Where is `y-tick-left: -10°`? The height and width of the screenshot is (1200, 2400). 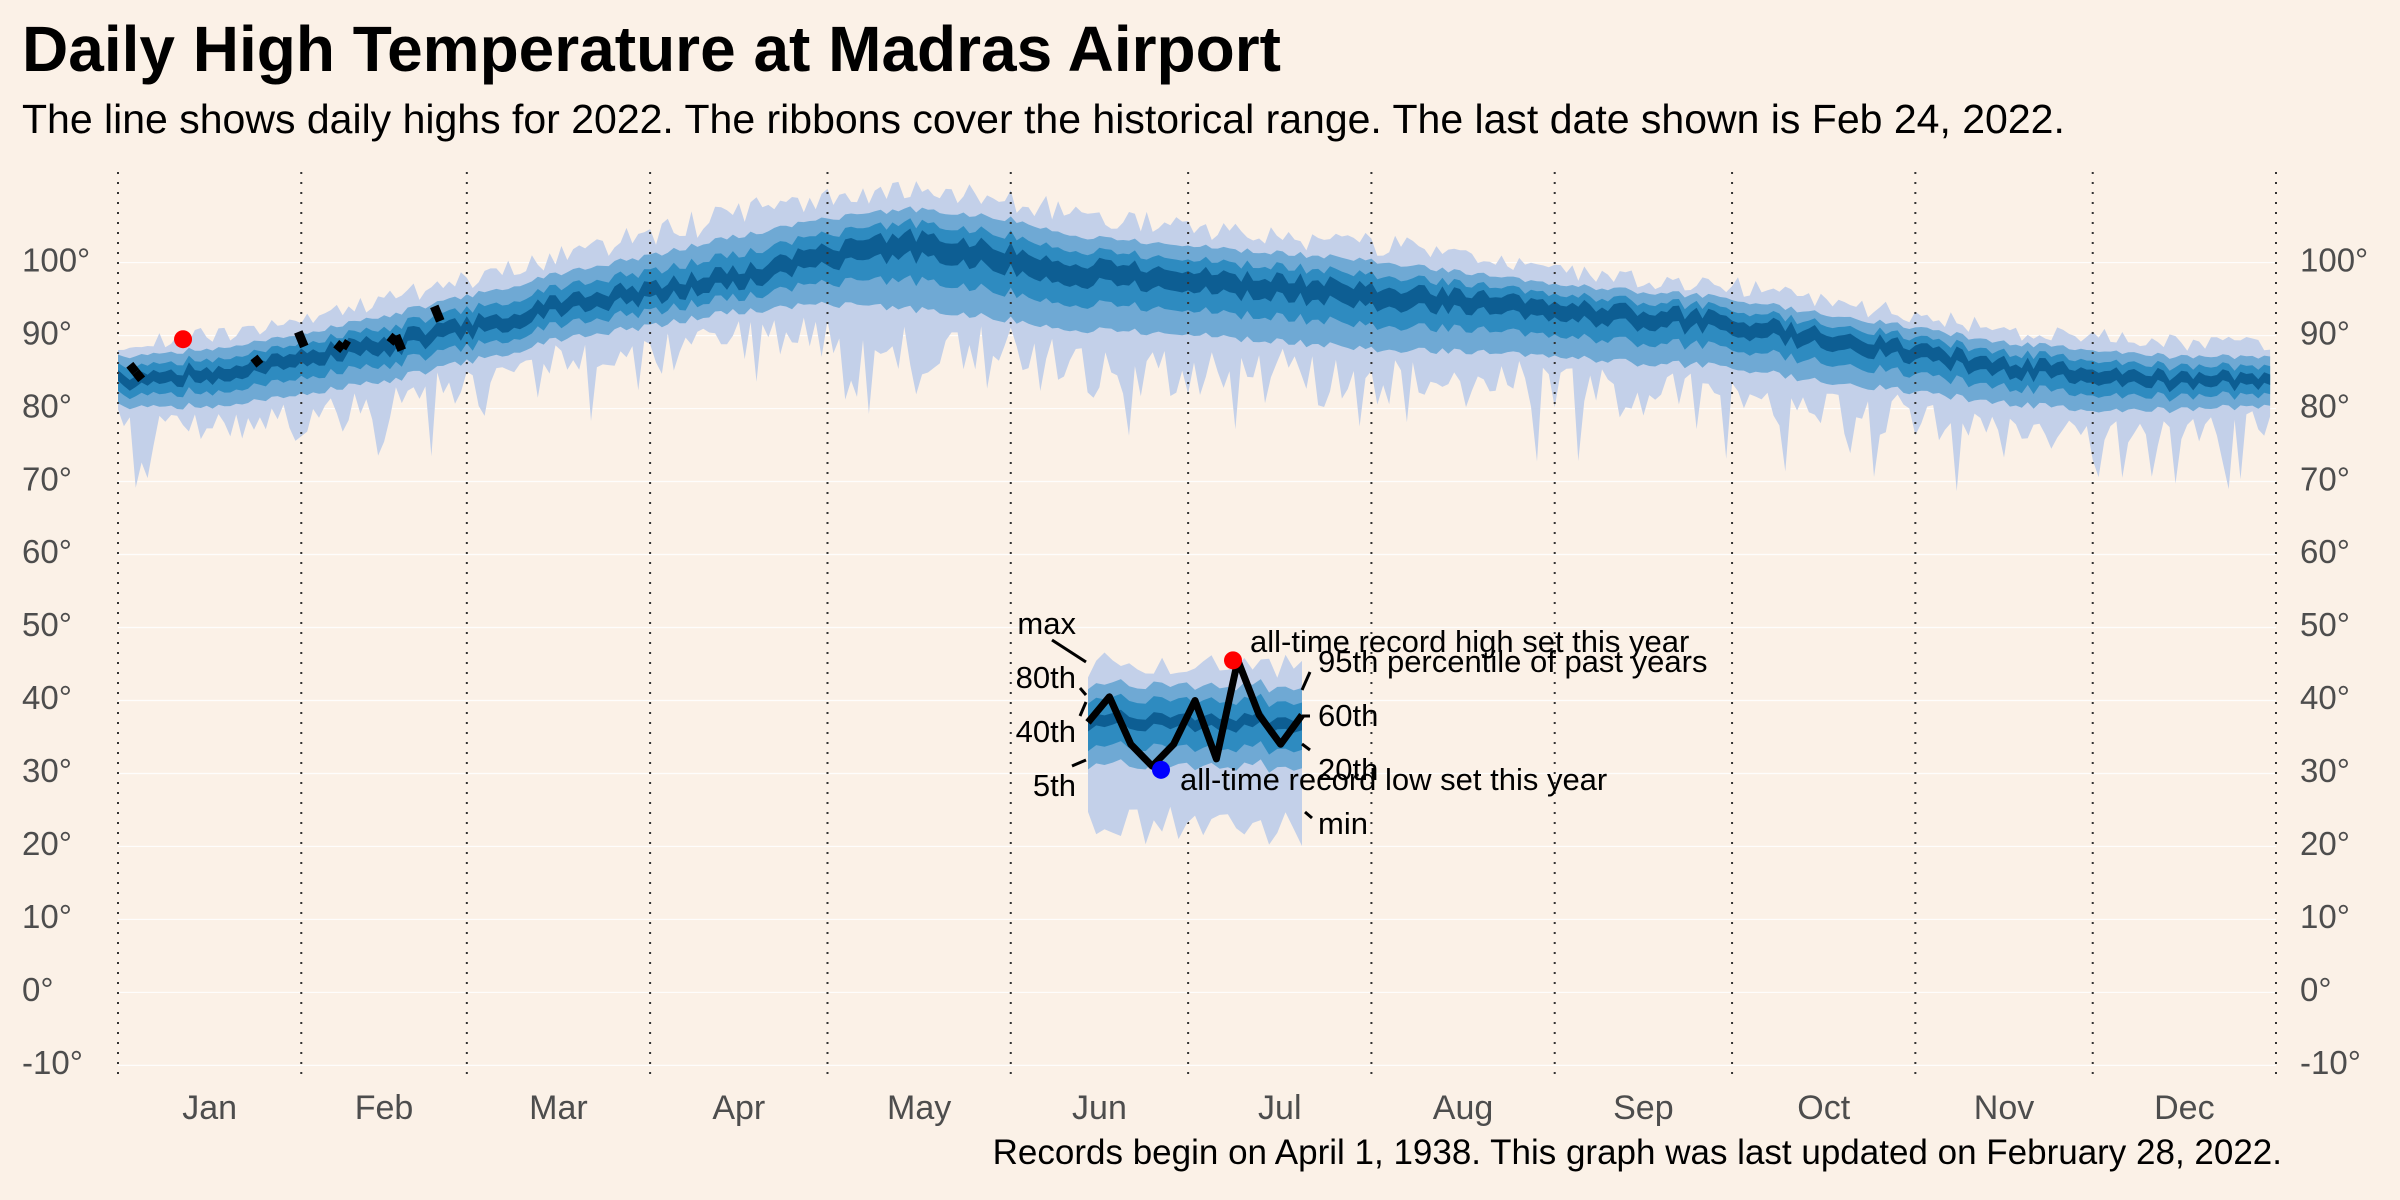 y-tick-left: -10° is located at coordinates (52, 1062).